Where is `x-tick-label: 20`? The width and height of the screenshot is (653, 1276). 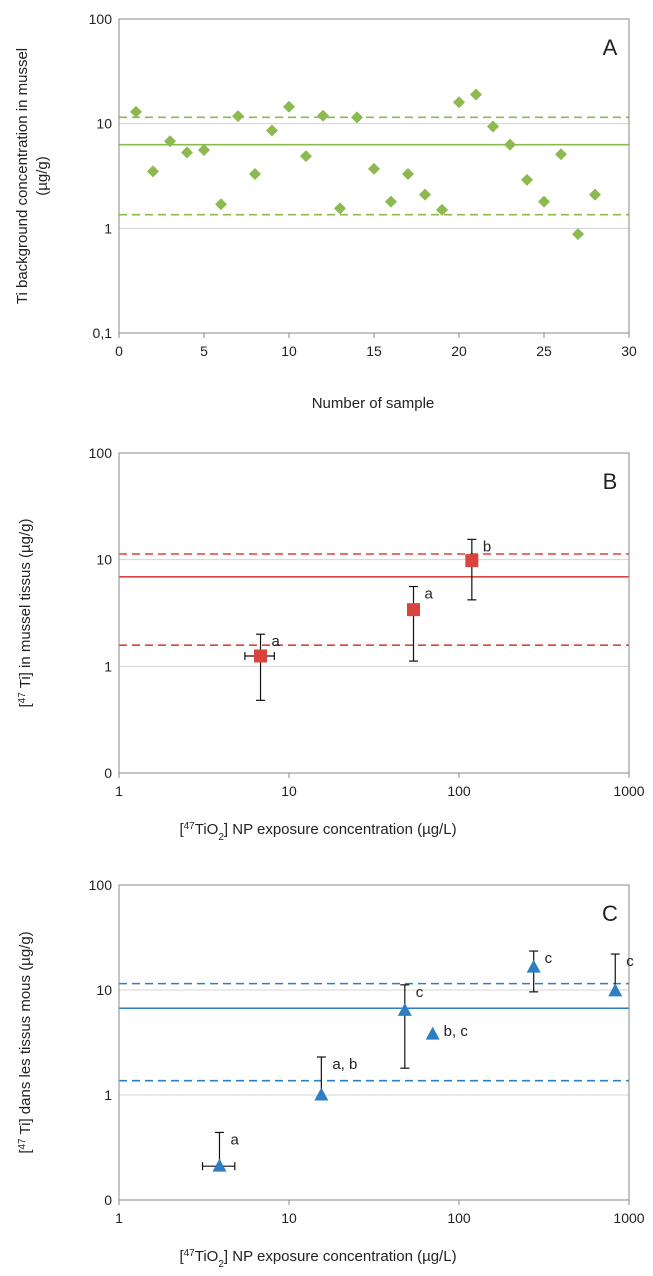
x-tick-label: 20 is located at coordinates (459, 351).